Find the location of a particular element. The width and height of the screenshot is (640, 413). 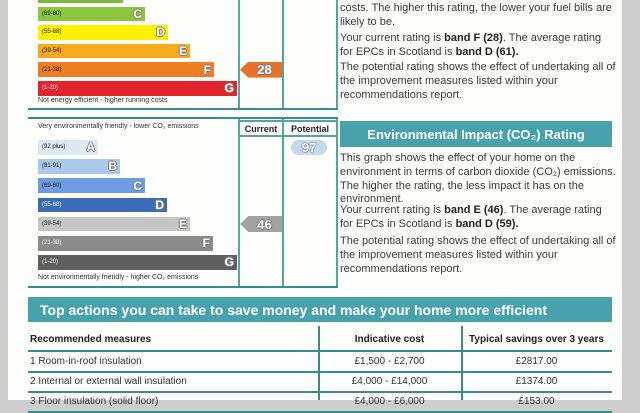

energy-current-rating-arrow: 28 is located at coordinates (261, 69).